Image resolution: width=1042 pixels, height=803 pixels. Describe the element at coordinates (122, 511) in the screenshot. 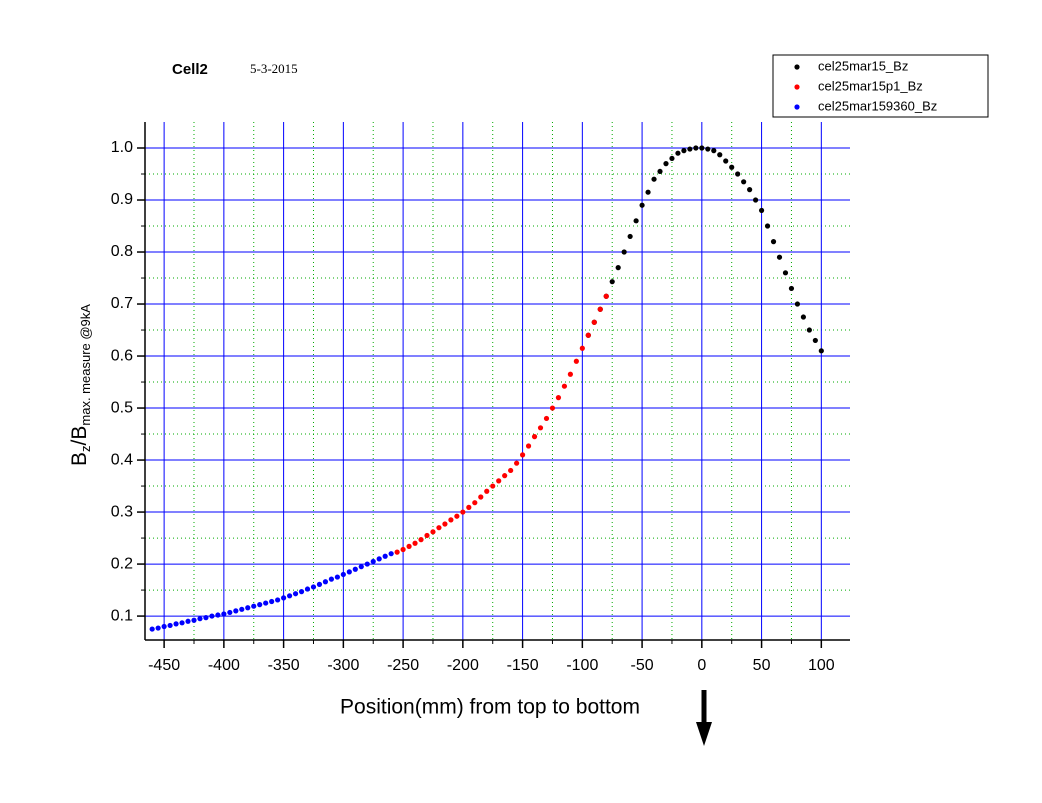

I see `y-tick-label: 0.3` at that location.